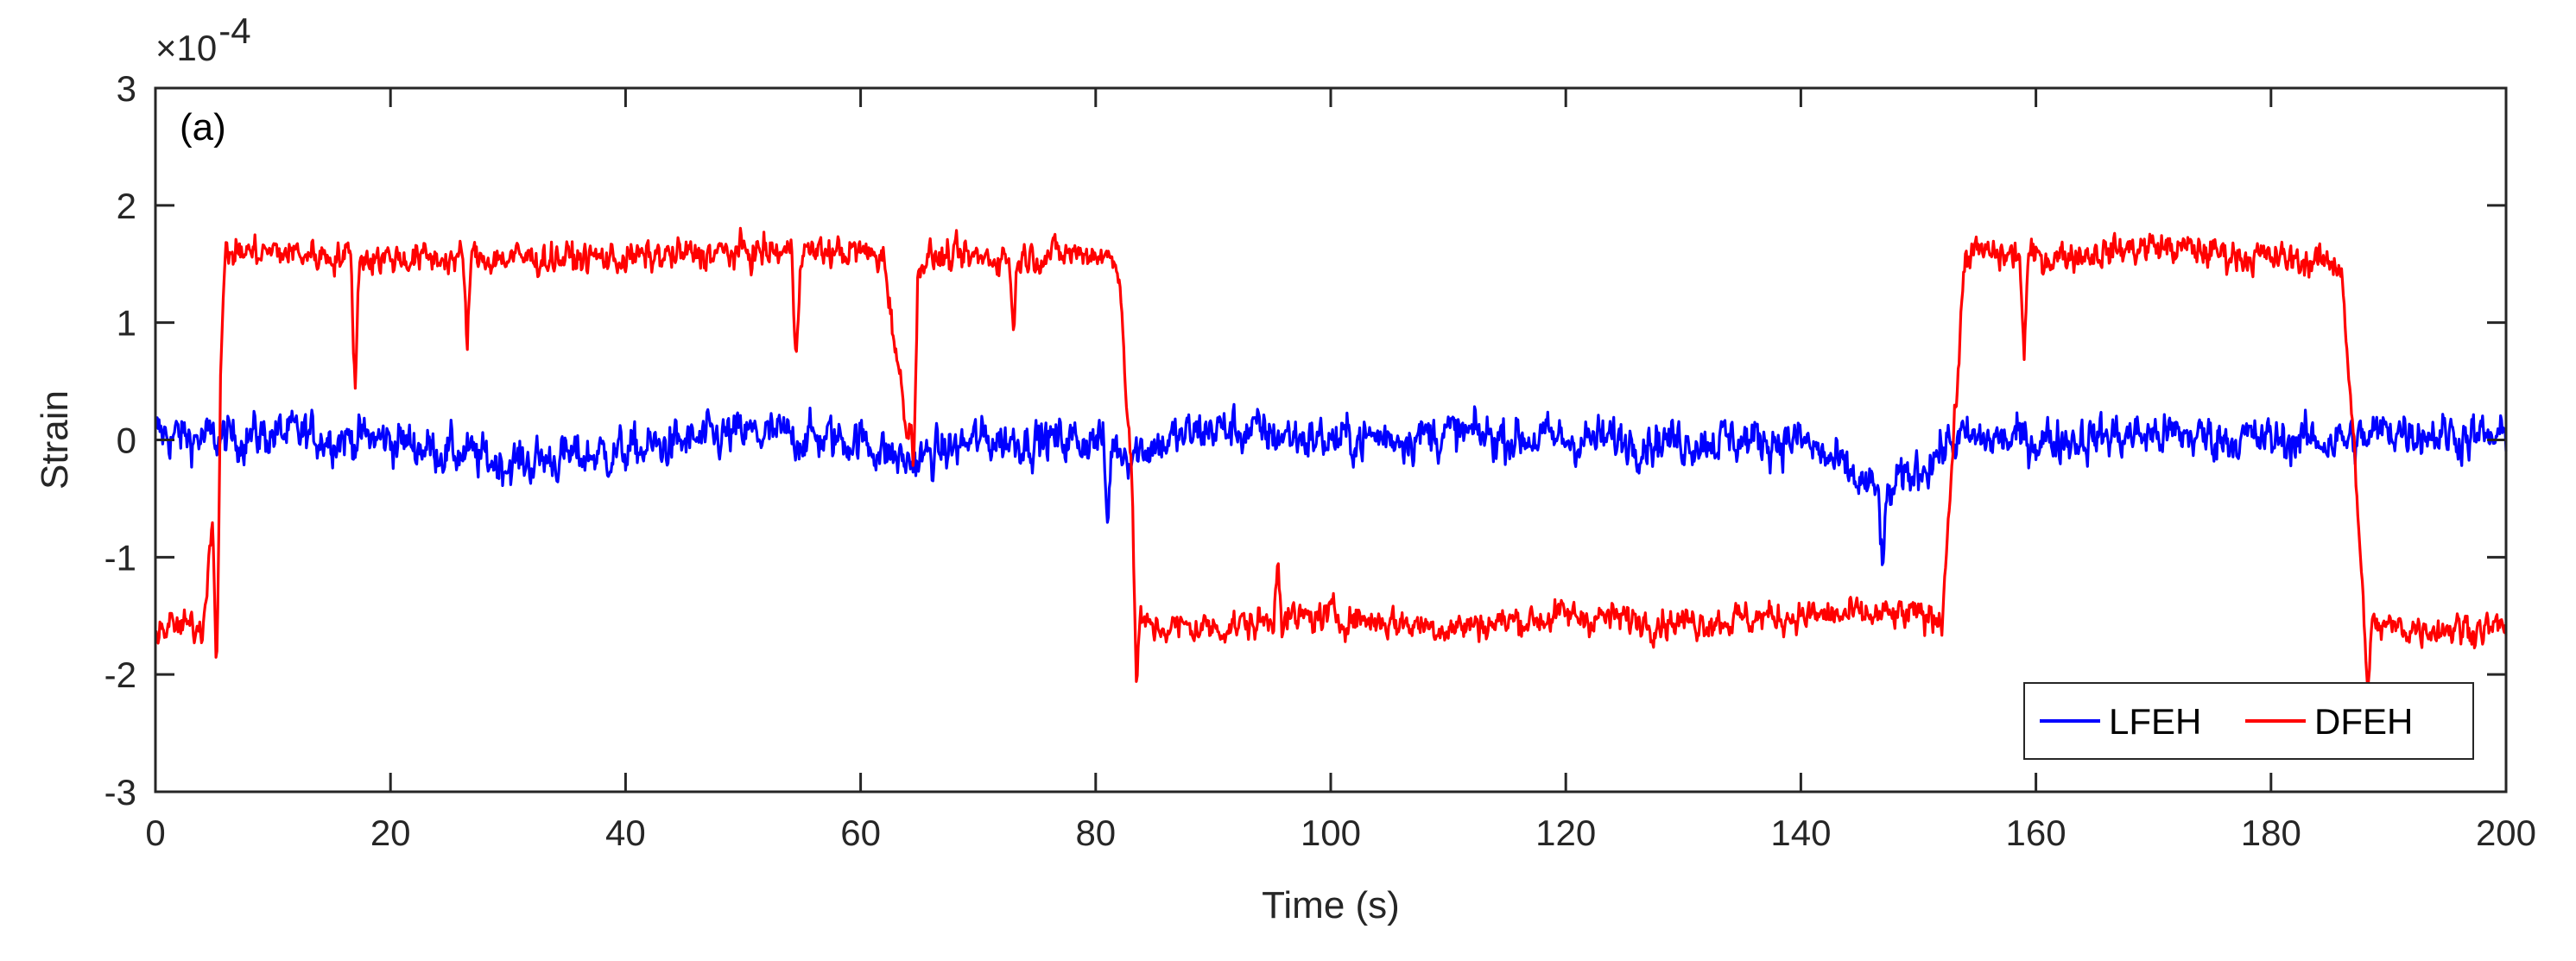  I want to click on exponent-power: -4, so click(234, 30).